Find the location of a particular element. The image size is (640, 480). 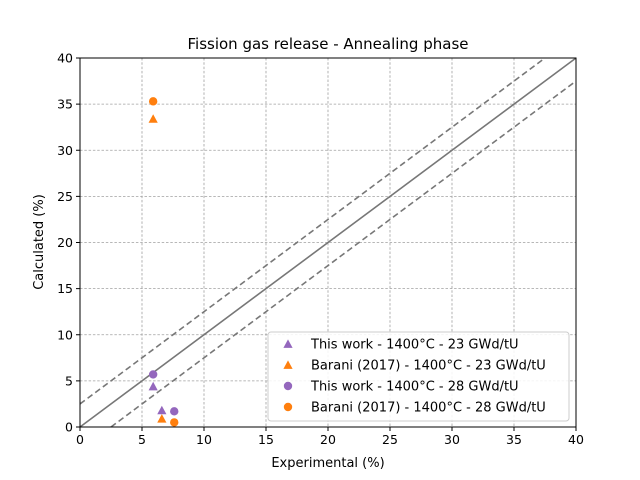

y-tick-label: 20 is located at coordinates (65, 242).